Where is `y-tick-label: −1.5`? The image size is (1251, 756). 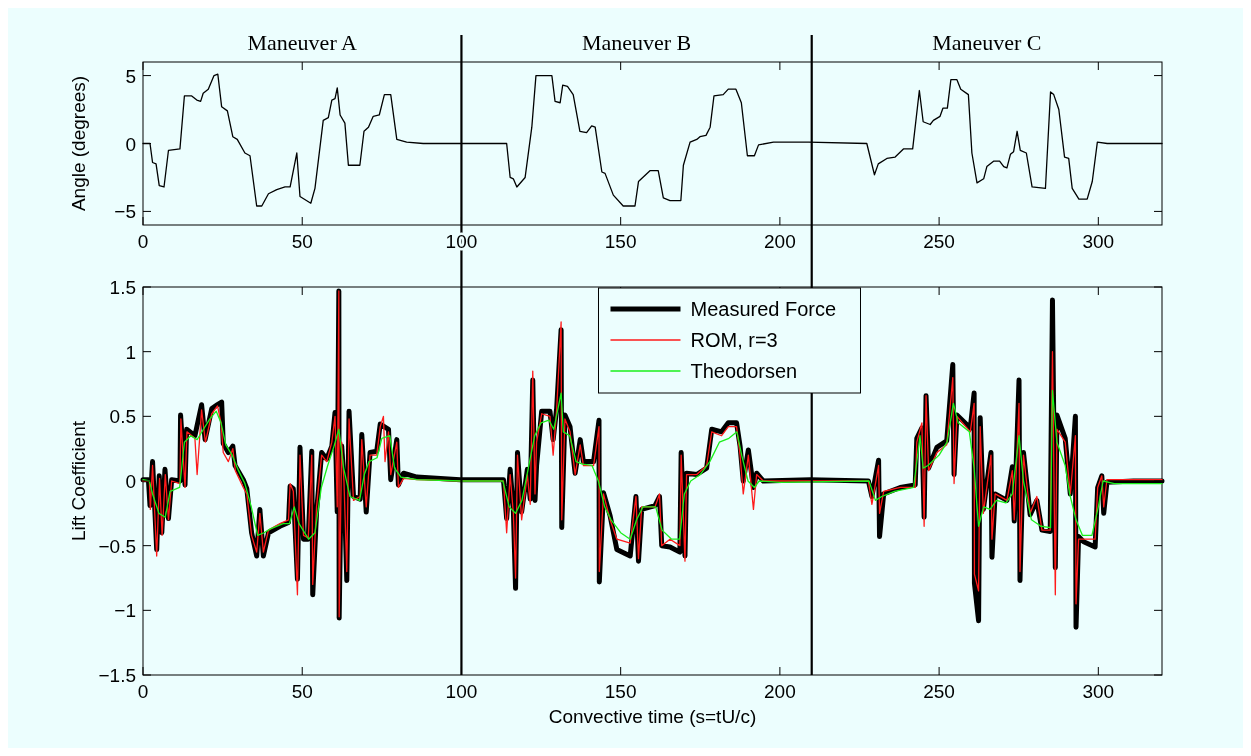
y-tick-label: −1.5 is located at coordinates (117, 675).